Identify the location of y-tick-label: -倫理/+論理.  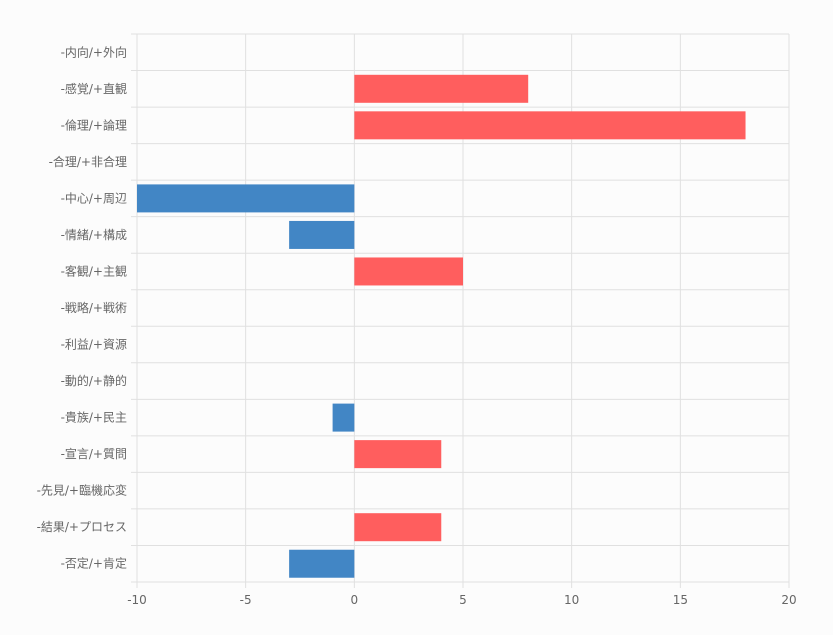
(94, 124).